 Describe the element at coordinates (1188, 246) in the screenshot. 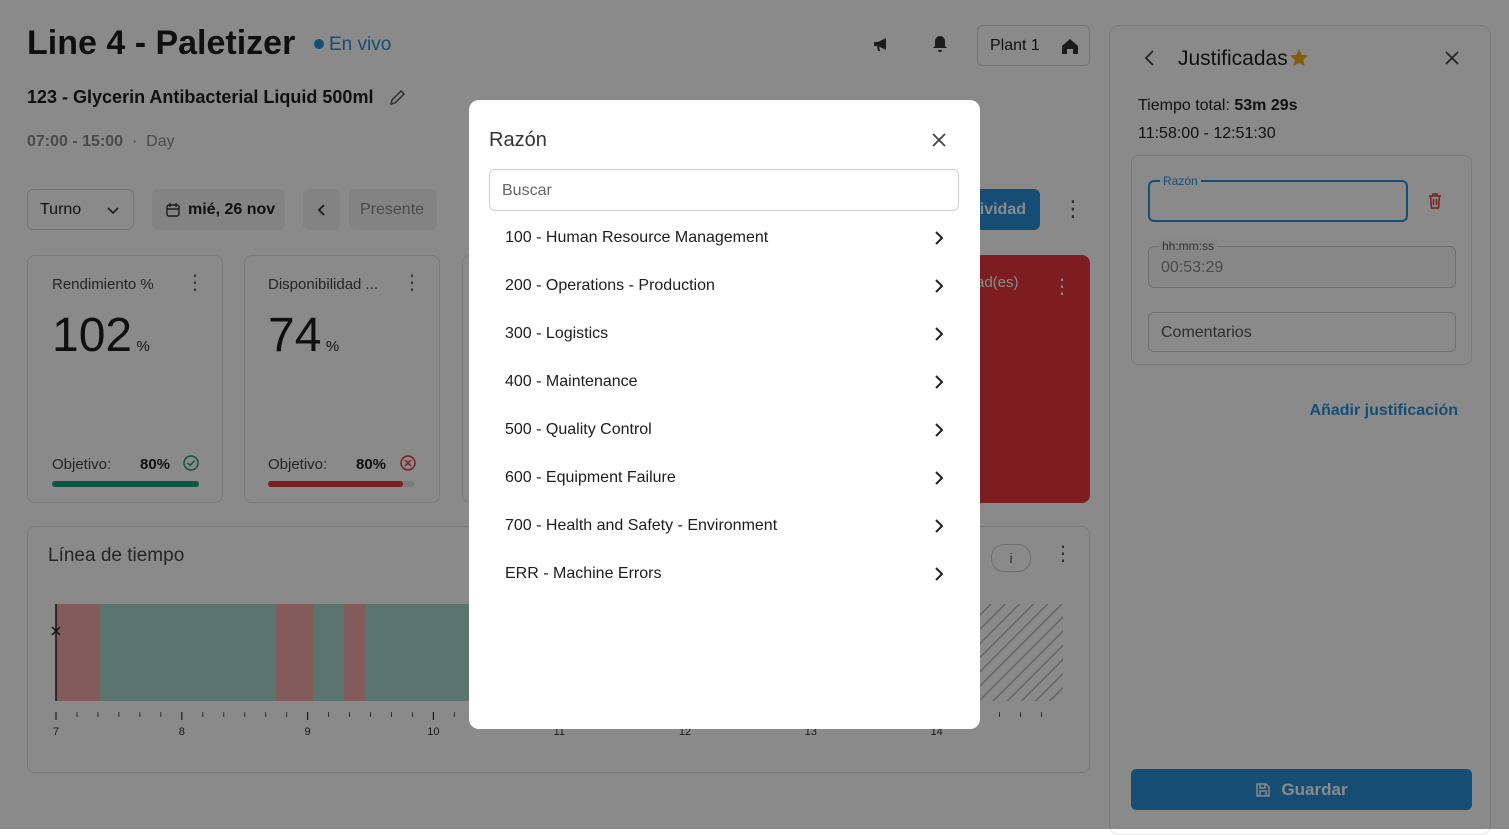

I see `duration-label: hh:mm:ss` at that location.